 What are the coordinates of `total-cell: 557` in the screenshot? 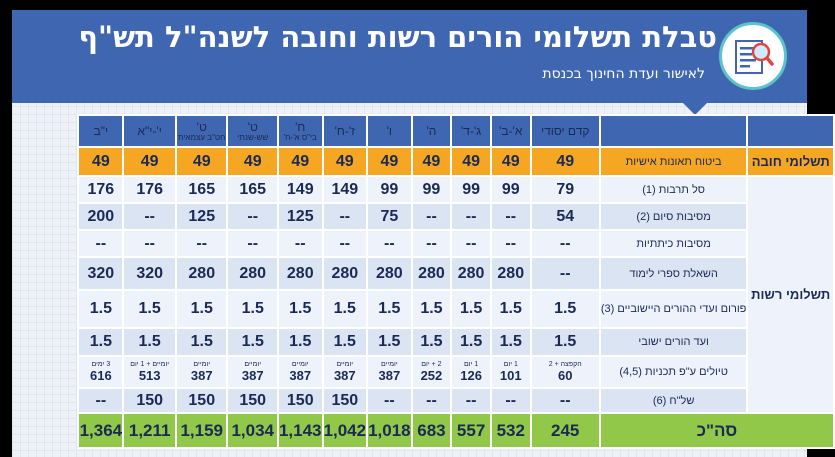 It's located at (471, 430).